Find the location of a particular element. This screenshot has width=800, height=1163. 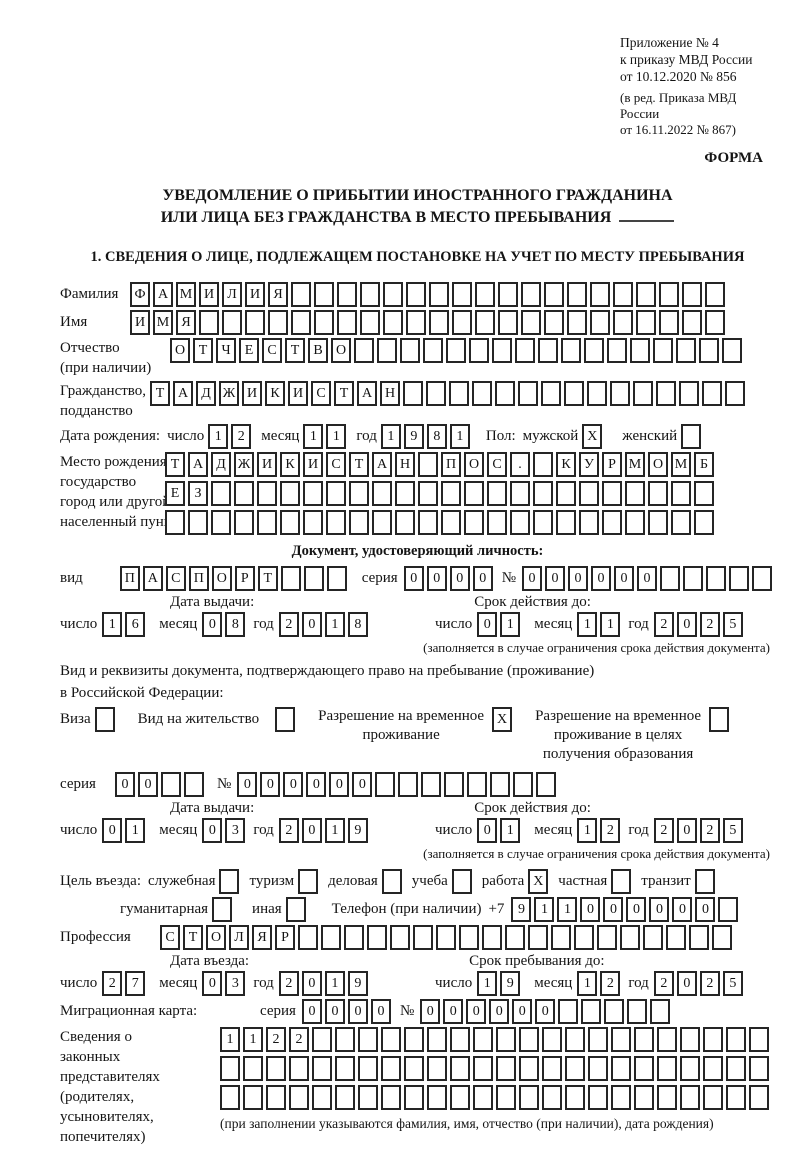

form-cell: Е is located at coordinates (175, 493).